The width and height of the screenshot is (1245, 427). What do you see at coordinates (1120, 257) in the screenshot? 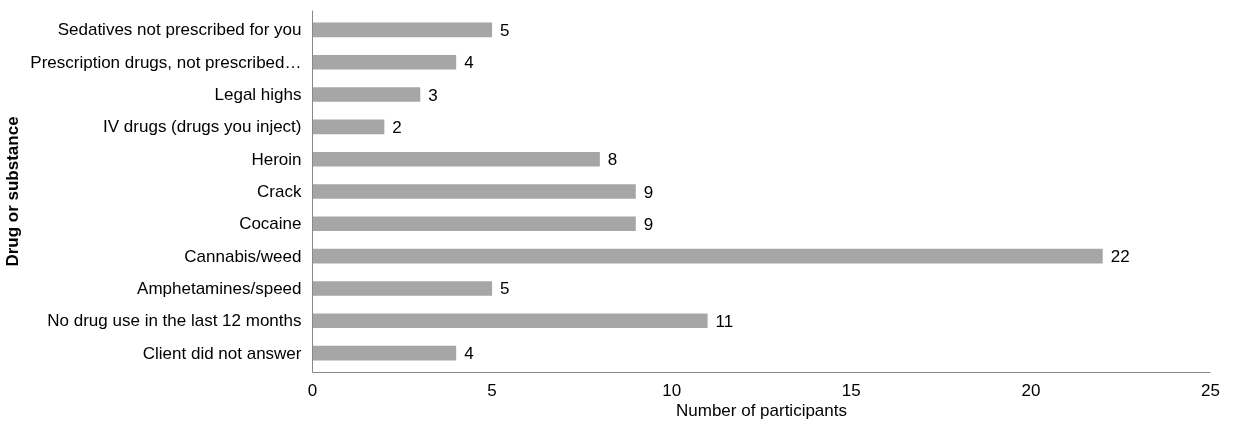
I see `data-label: 22` at bounding box center [1120, 257].